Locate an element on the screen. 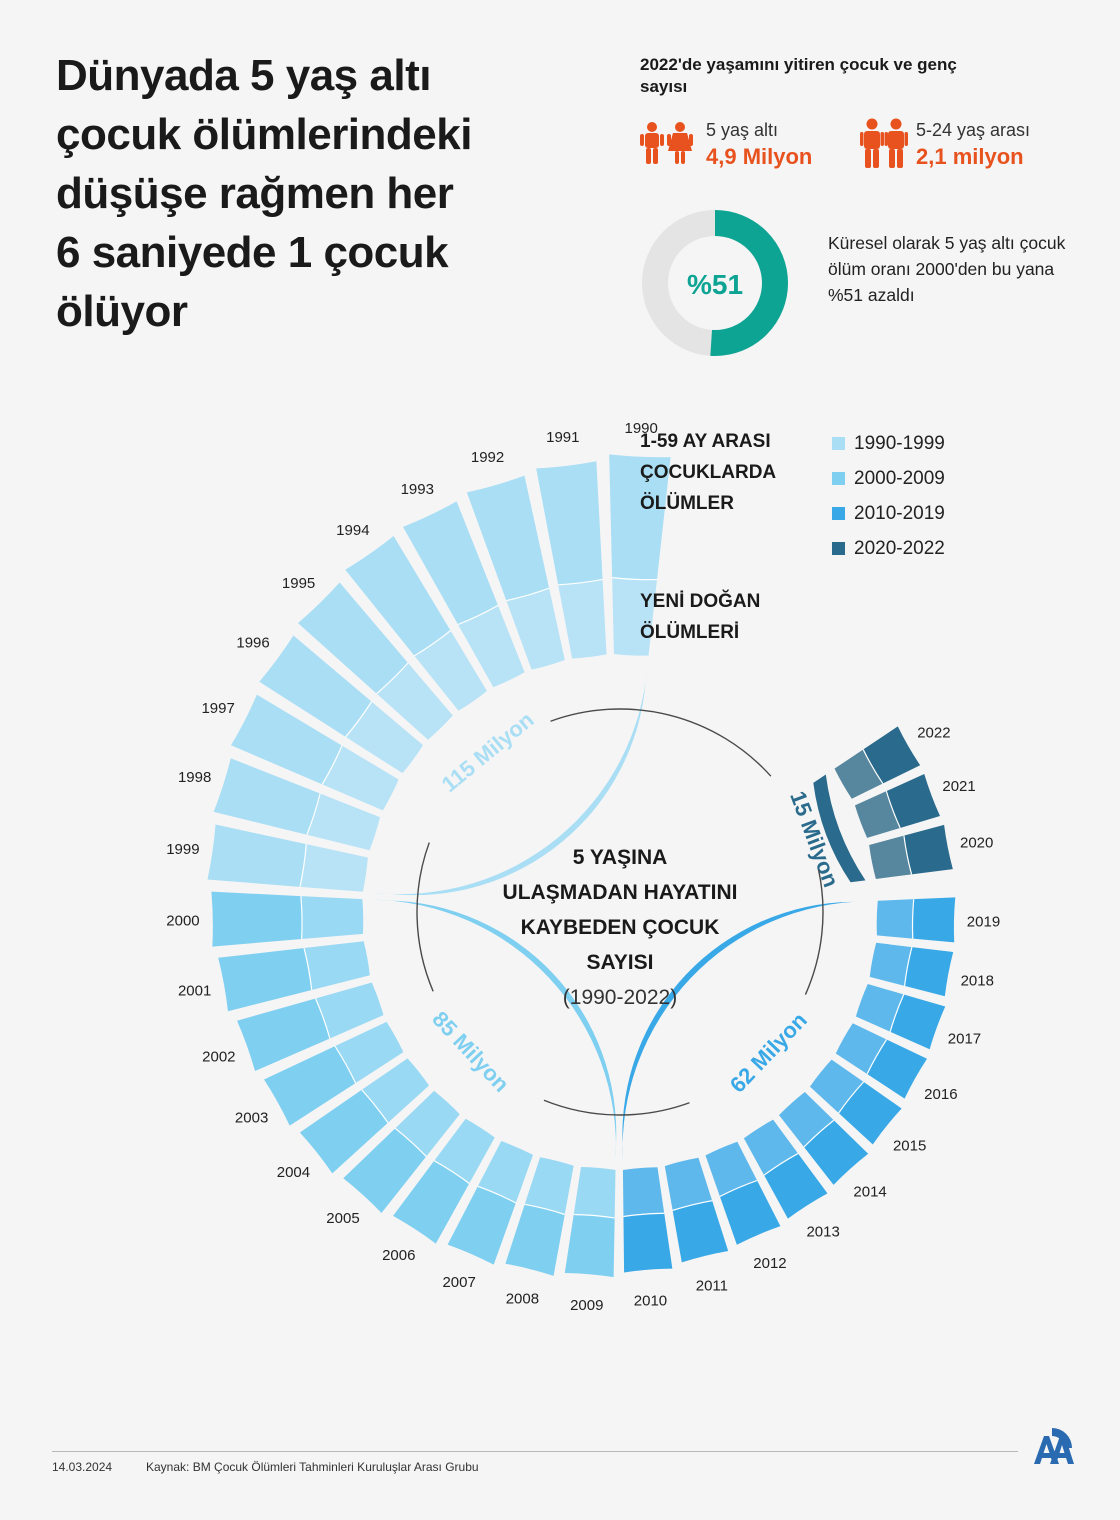 The height and width of the screenshot is (1520, 1120). decade-total-label: 62 Milyon is located at coordinates (768, 1052).